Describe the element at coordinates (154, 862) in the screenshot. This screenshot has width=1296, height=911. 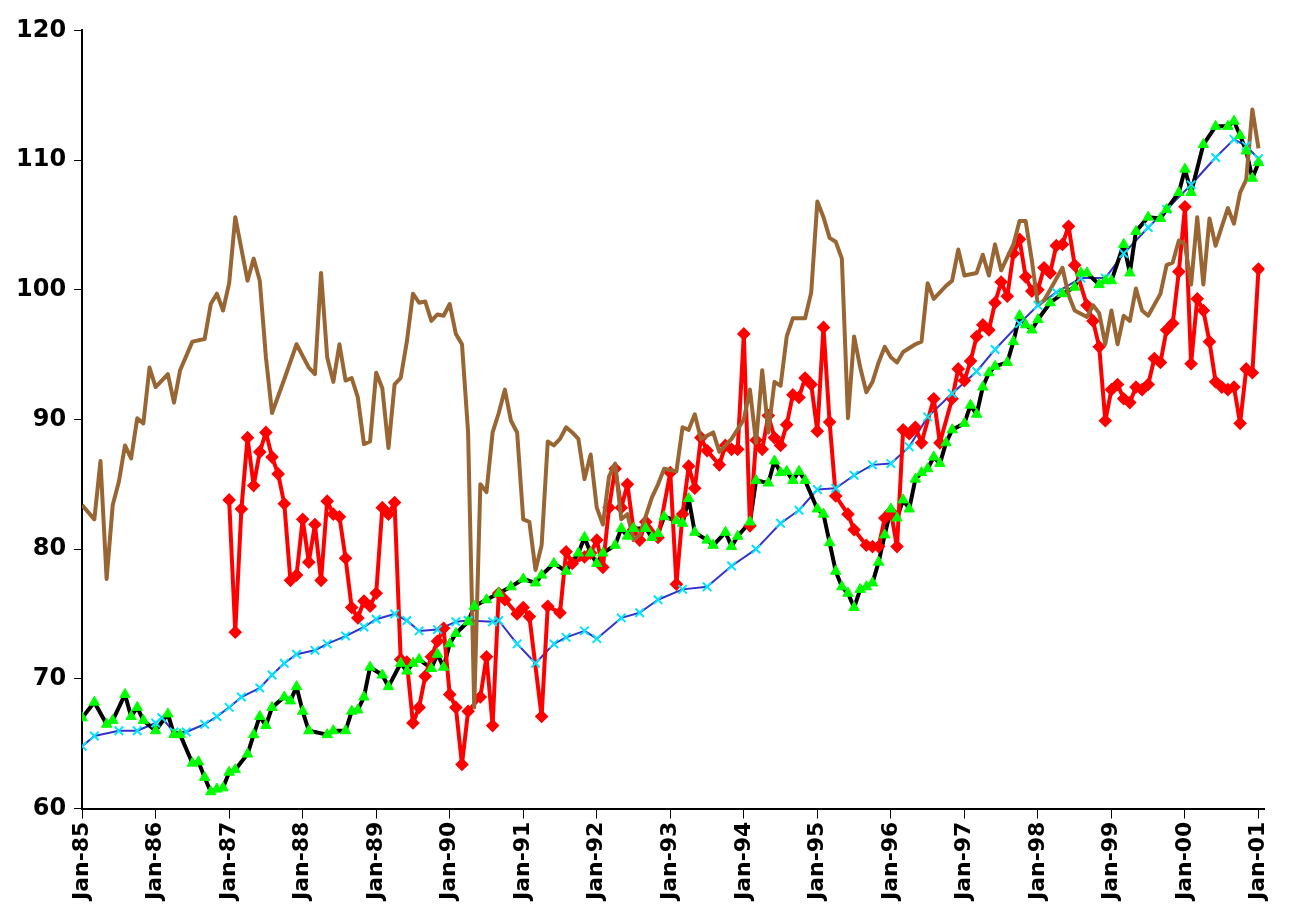
I see `x-tick-label: Jan-86` at that location.